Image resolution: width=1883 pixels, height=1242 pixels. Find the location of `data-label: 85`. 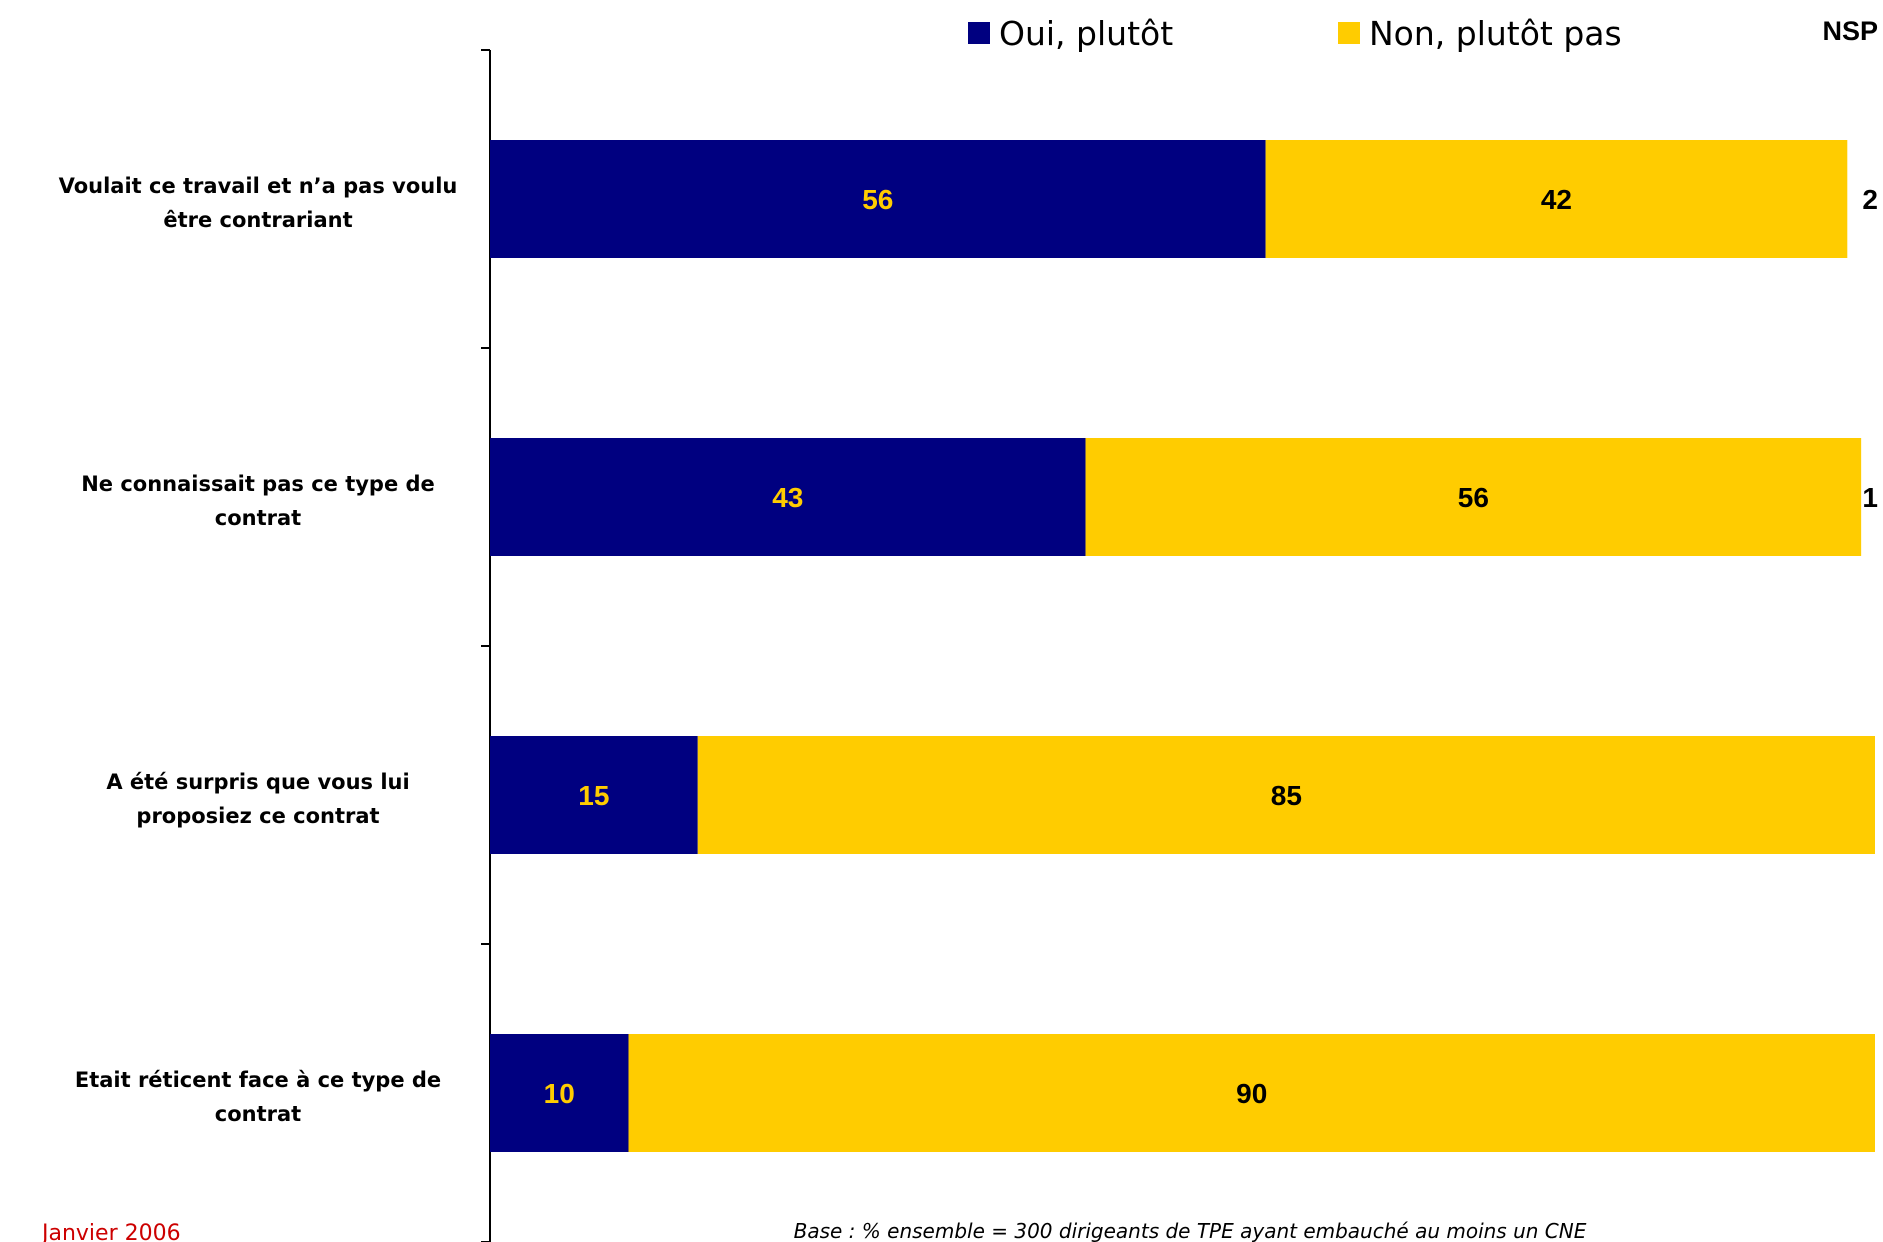

data-label: 85 is located at coordinates (1286, 795).